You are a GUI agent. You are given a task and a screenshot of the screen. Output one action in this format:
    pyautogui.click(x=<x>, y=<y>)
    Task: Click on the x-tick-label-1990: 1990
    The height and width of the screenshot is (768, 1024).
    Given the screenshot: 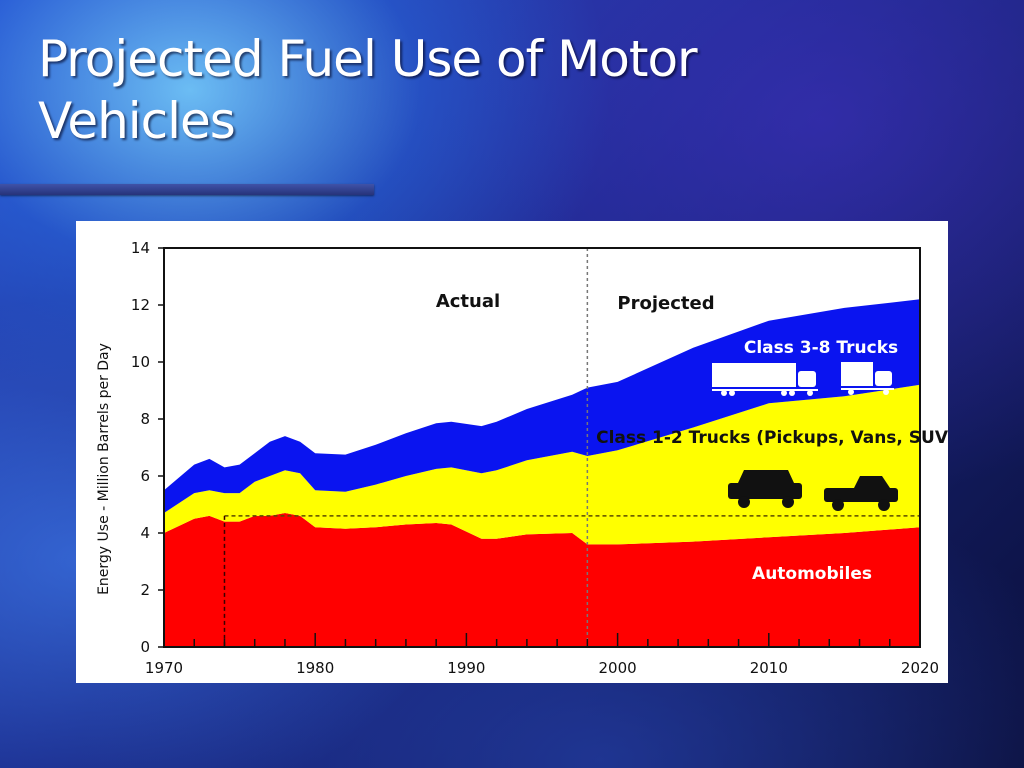 What is the action you would take?
    pyautogui.click(x=466, y=668)
    